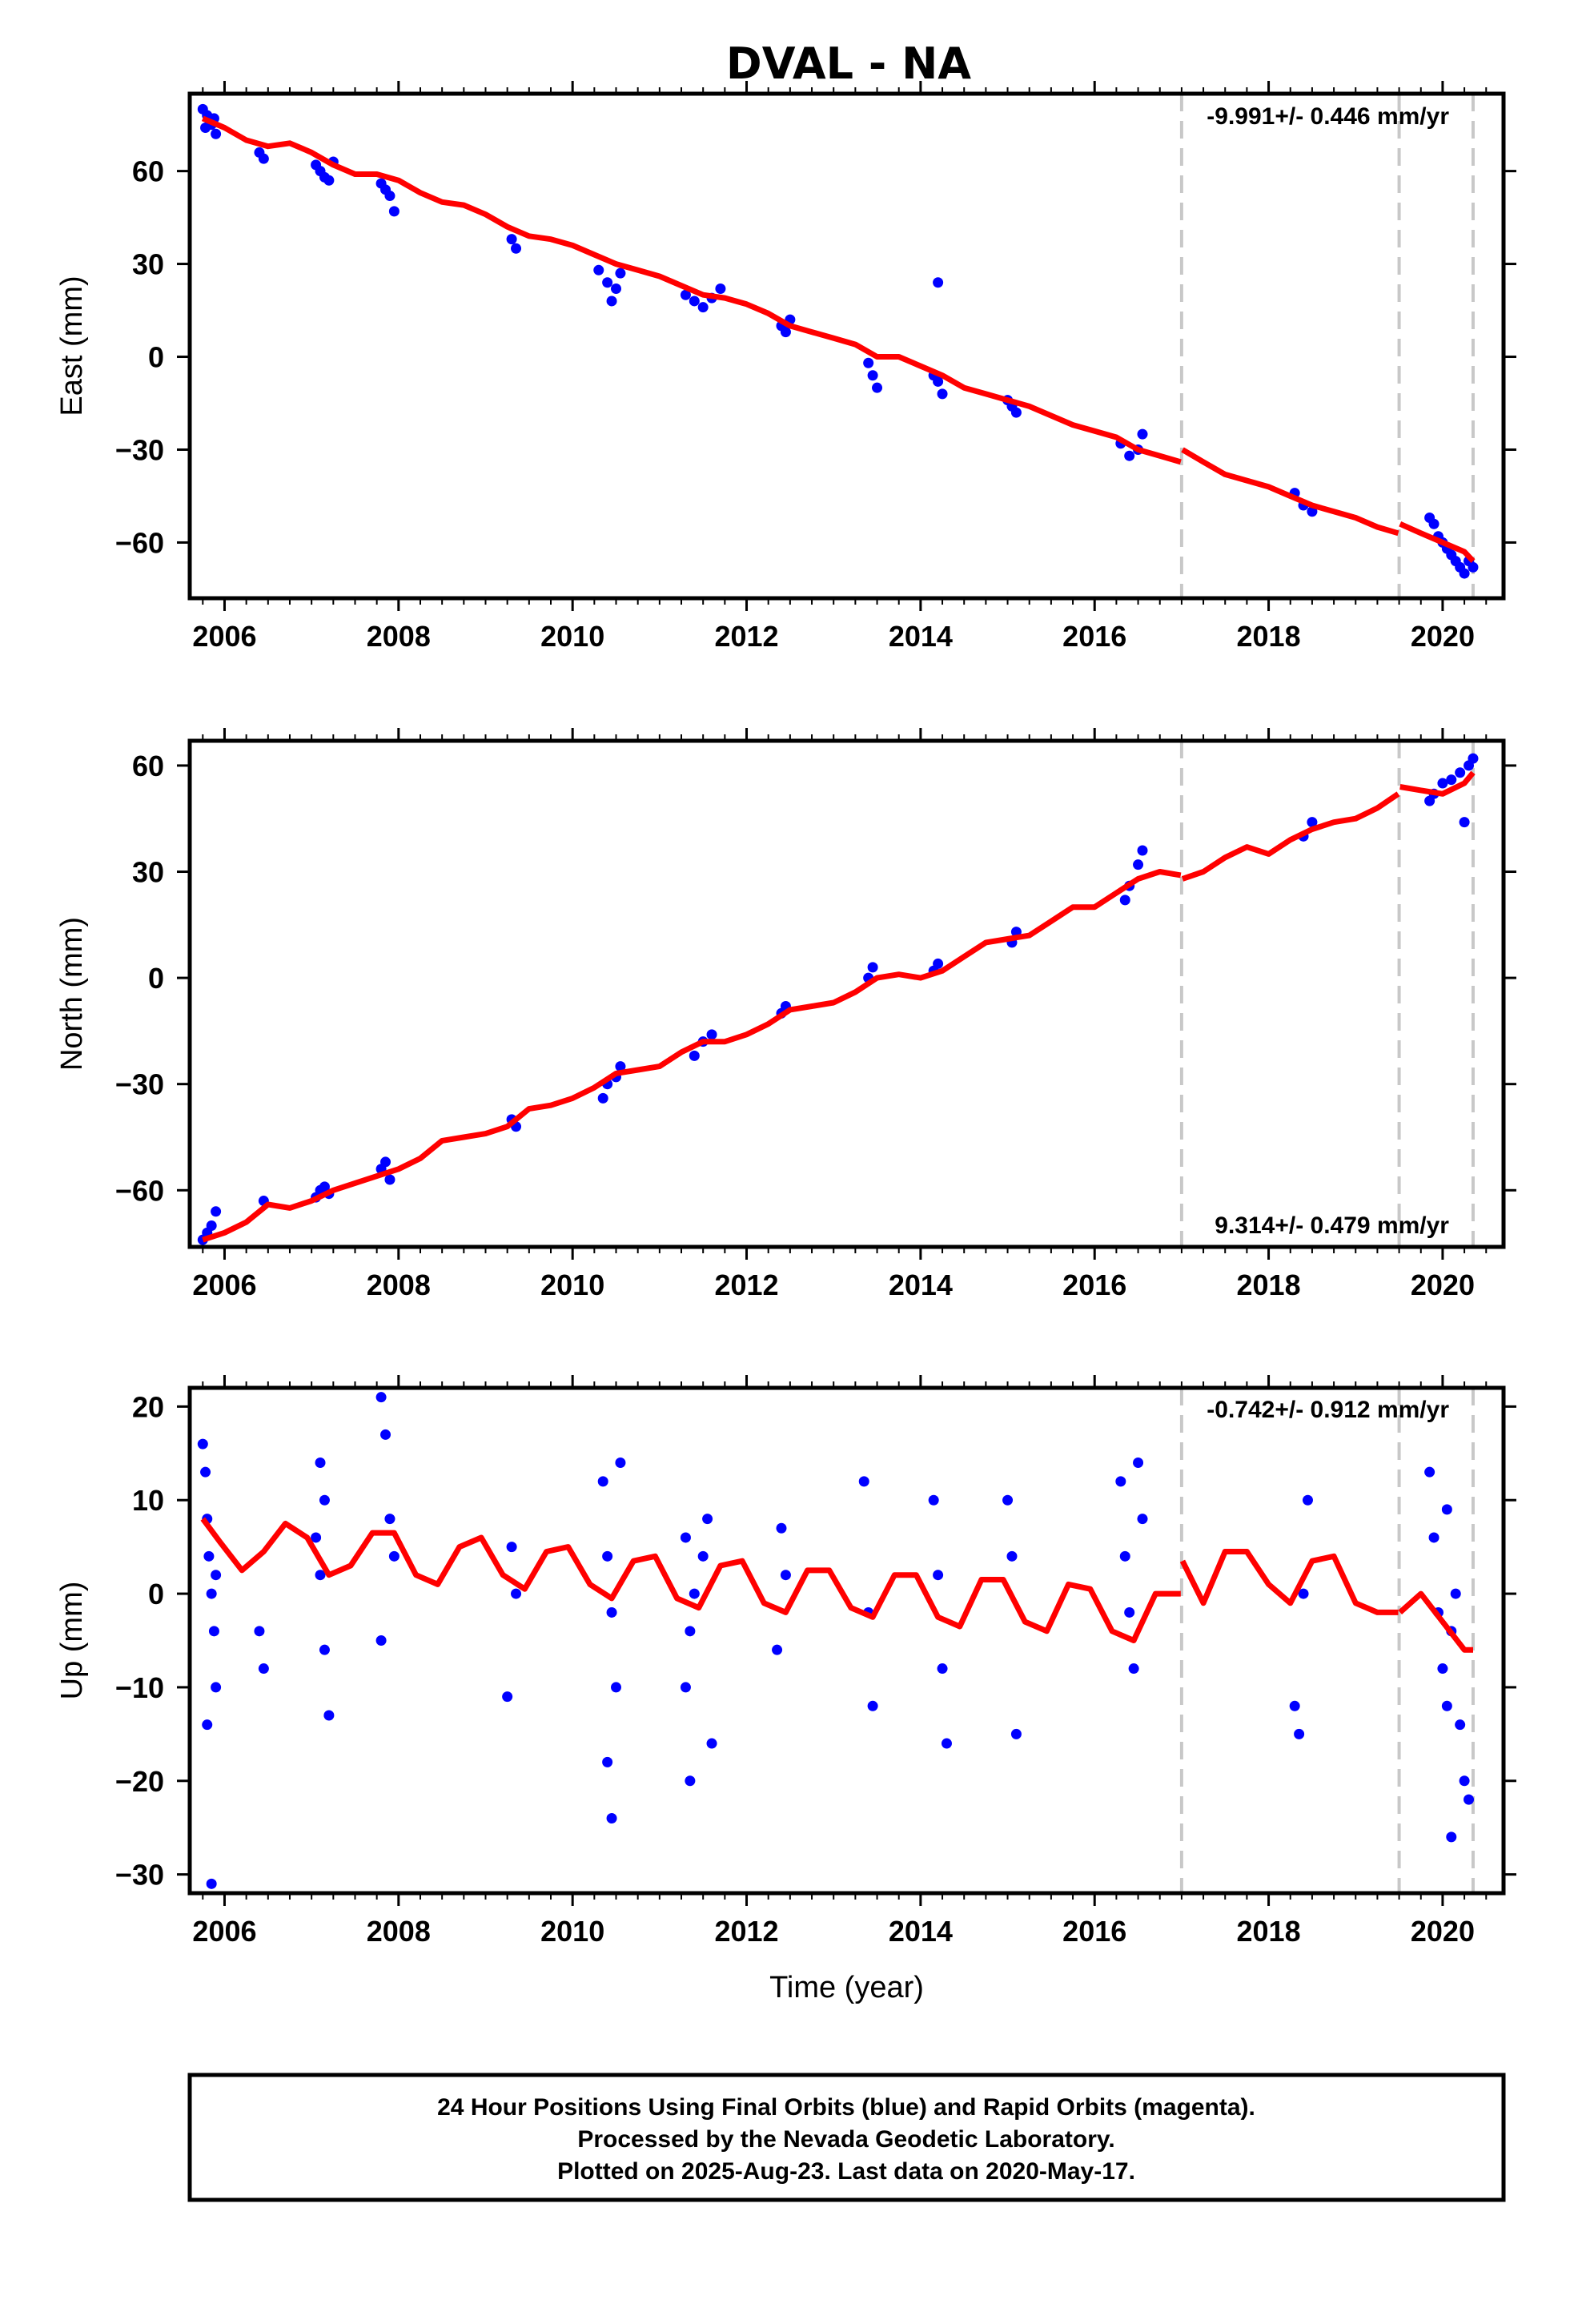 The width and height of the screenshot is (1582, 2324). I want to click on y-tick-label: −10, so click(139, 1687).